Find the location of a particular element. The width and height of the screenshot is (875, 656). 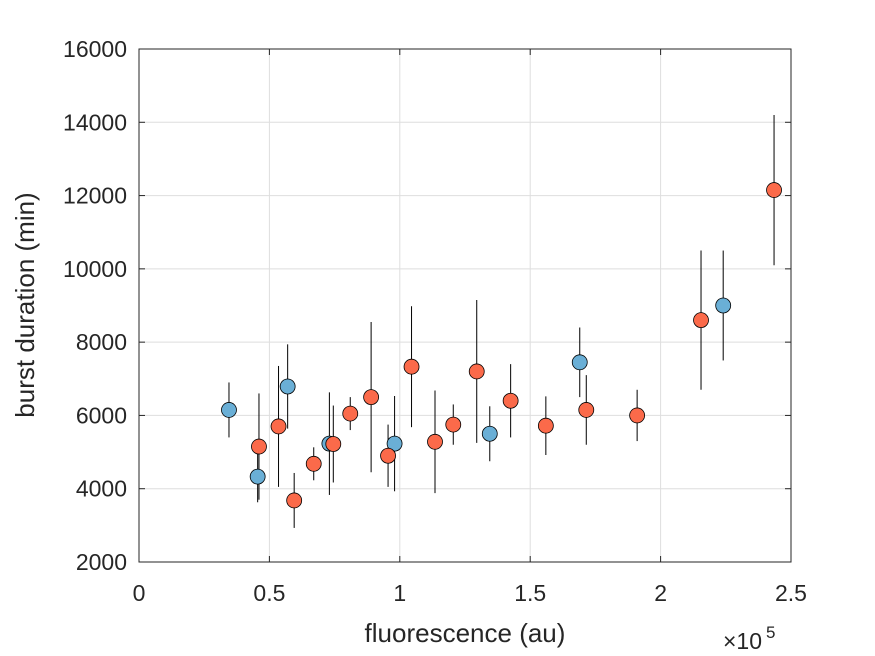

x-tick-label: 1.5 is located at coordinates (530, 593).